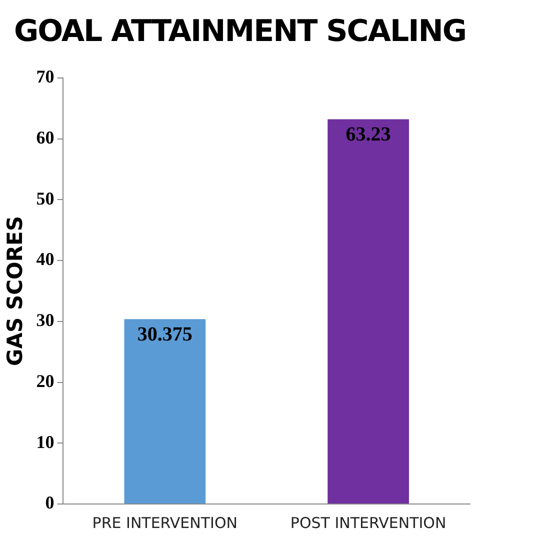 This screenshot has height=536, width=554. Describe the element at coordinates (164, 334) in the screenshot. I see `data-label: 30.375` at that location.